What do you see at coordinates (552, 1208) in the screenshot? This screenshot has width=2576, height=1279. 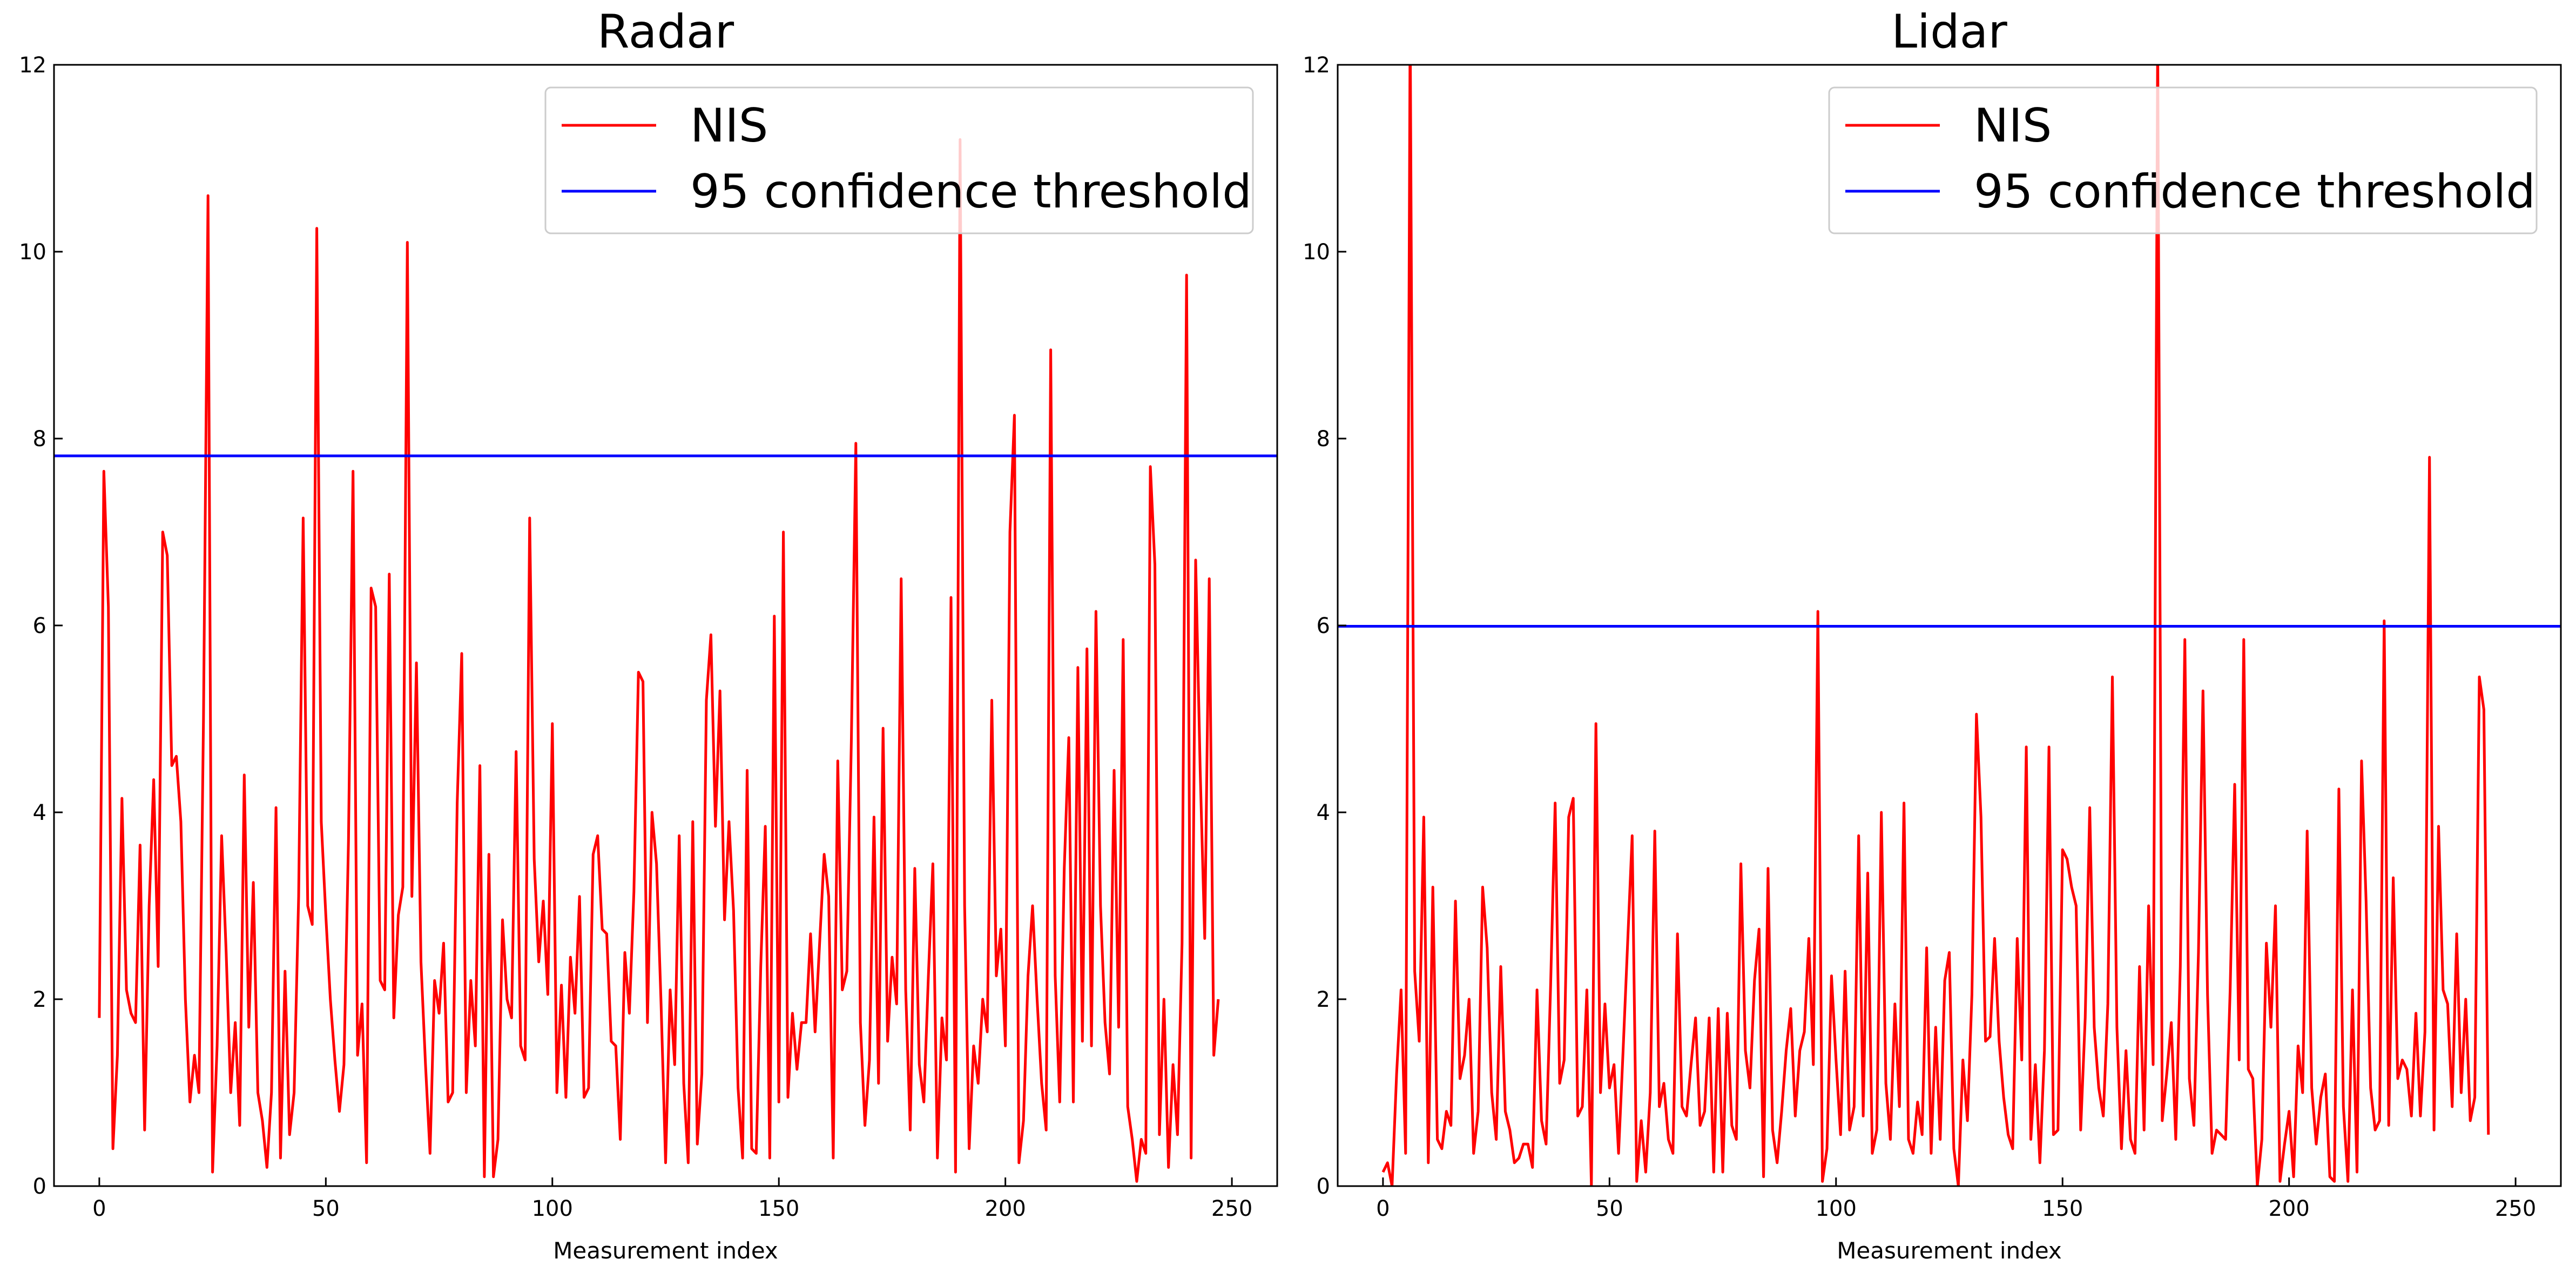 I see `radar-x-tick-label: 100` at bounding box center [552, 1208].